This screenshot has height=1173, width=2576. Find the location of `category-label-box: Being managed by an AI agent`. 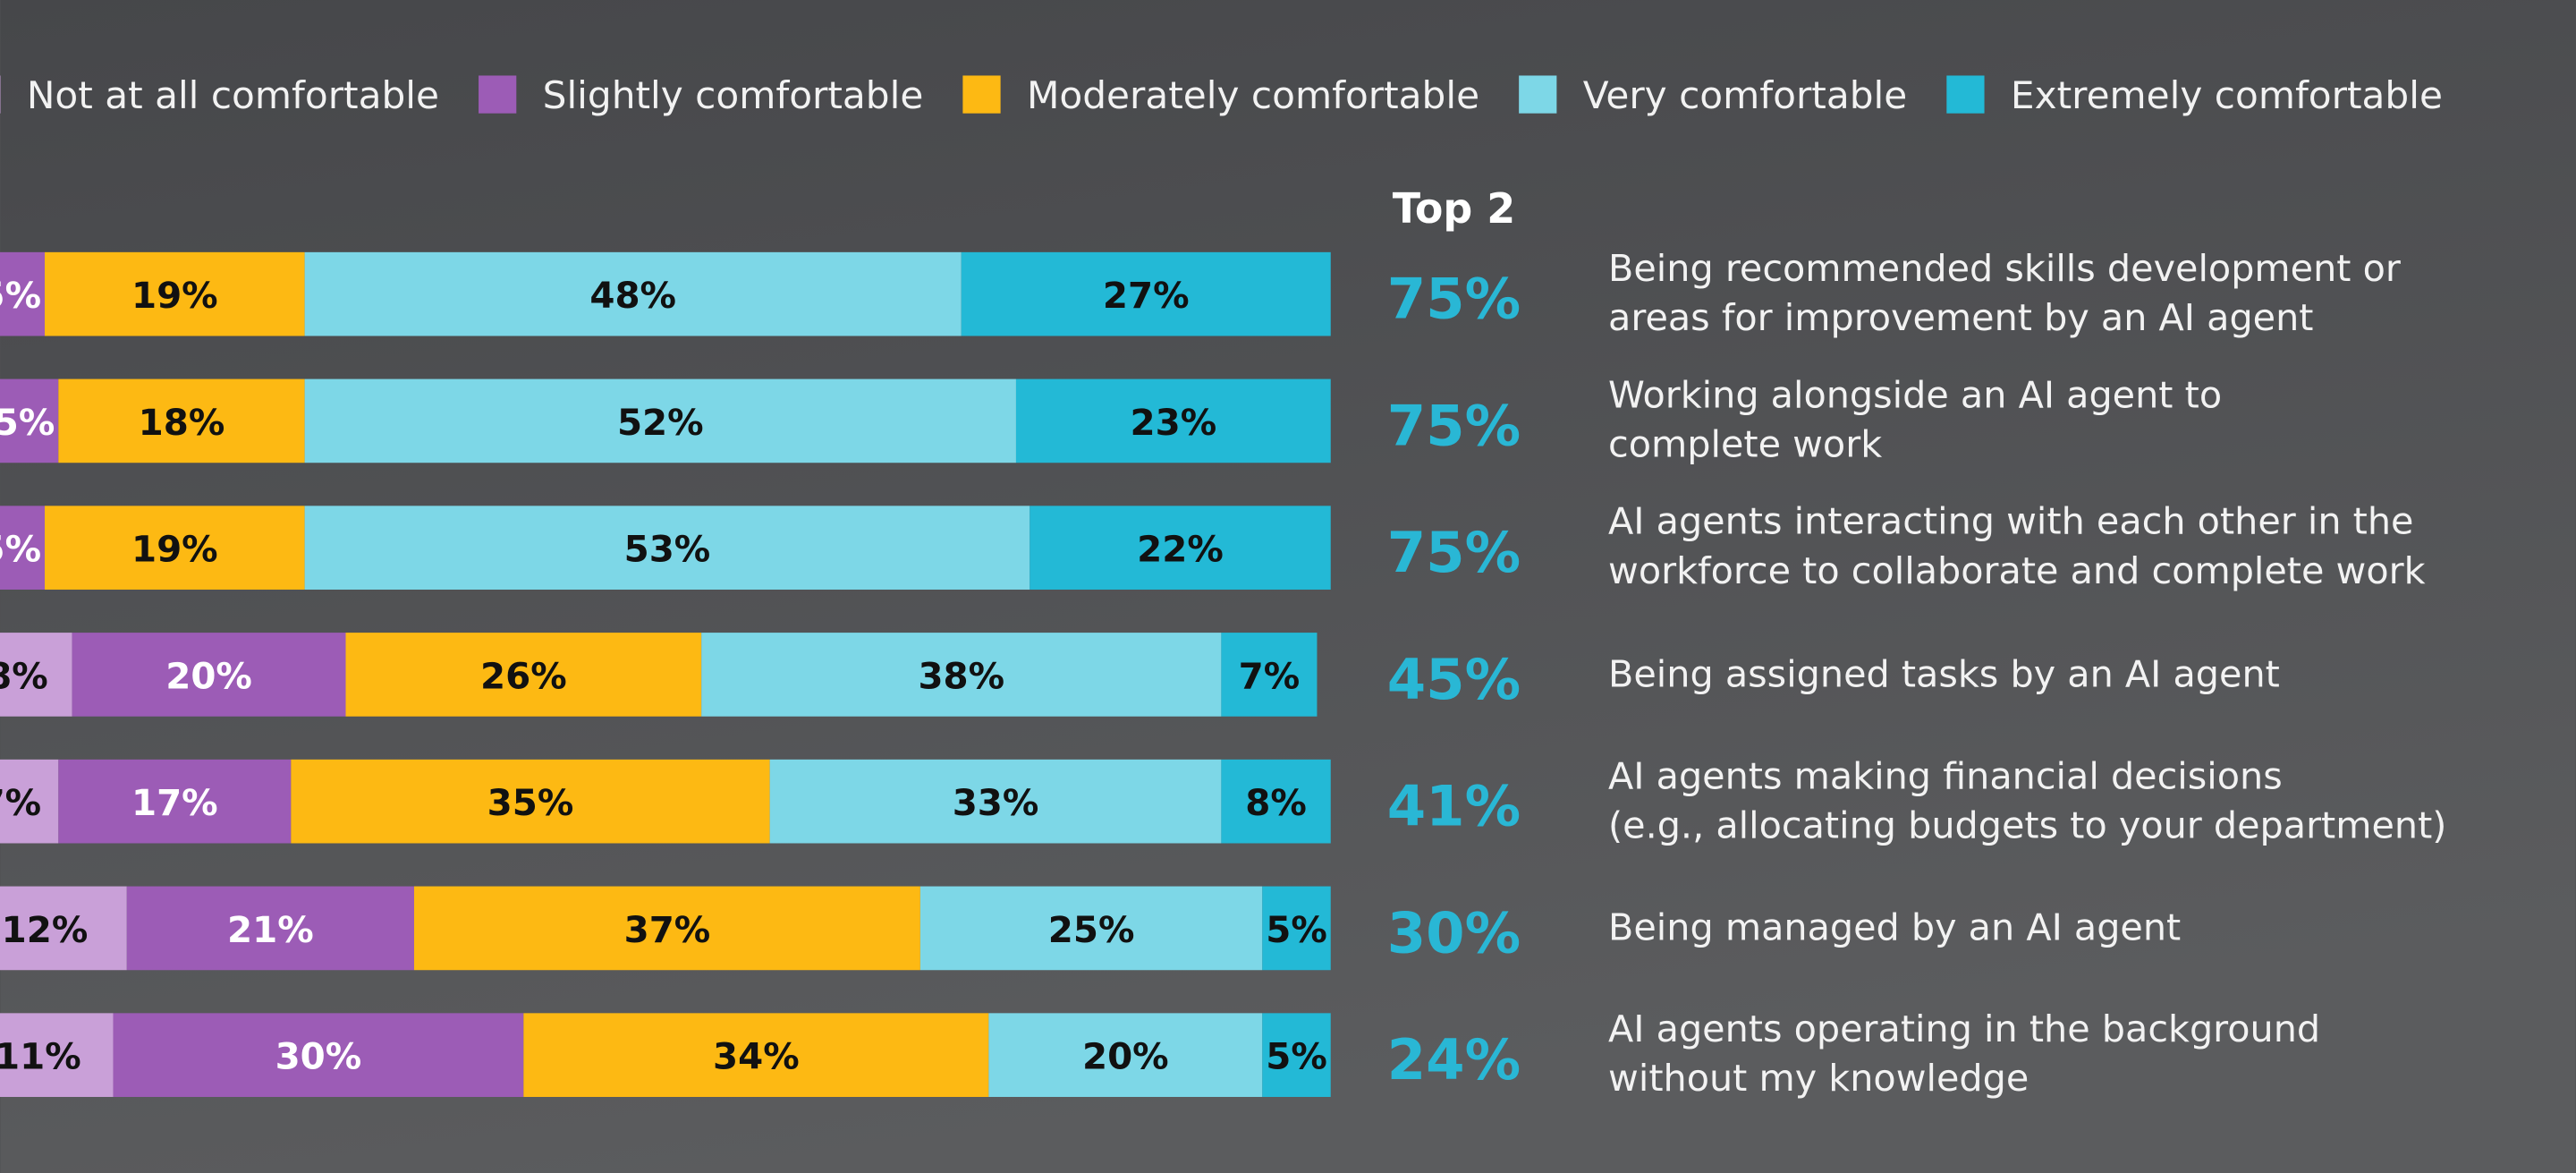

category-label-box: Being managed by an AI agent is located at coordinates (1895, 928).